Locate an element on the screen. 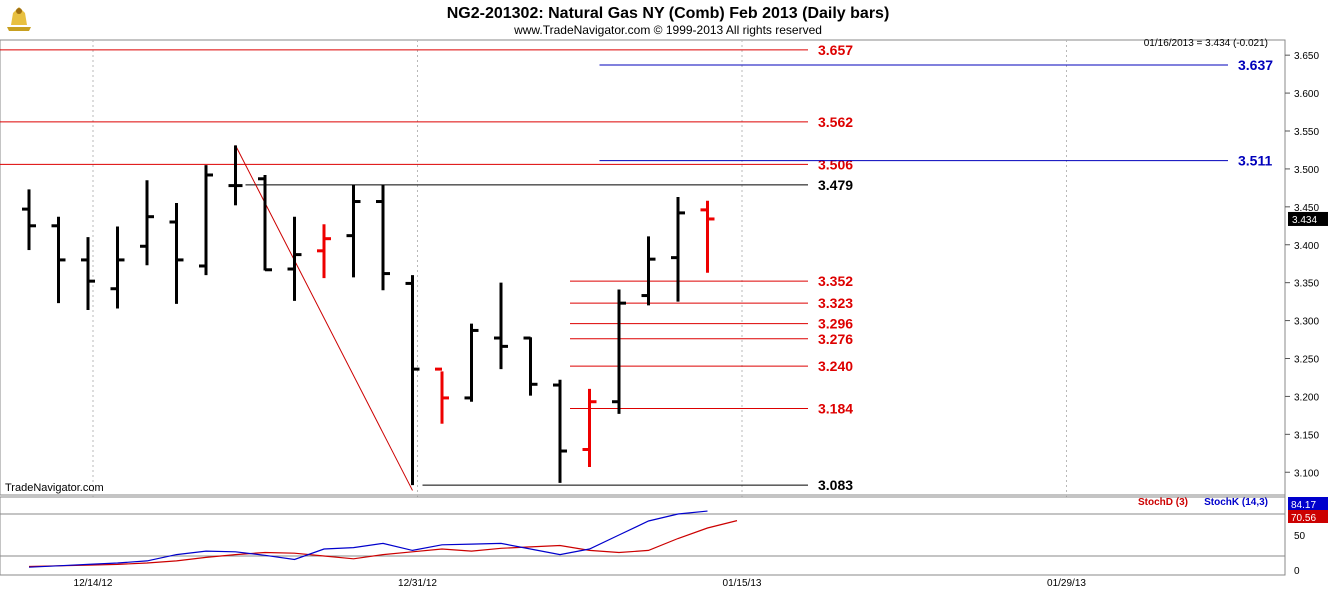 The width and height of the screenshot is (1336, 594). stochastic-panel is located at coordinates (643, 536).